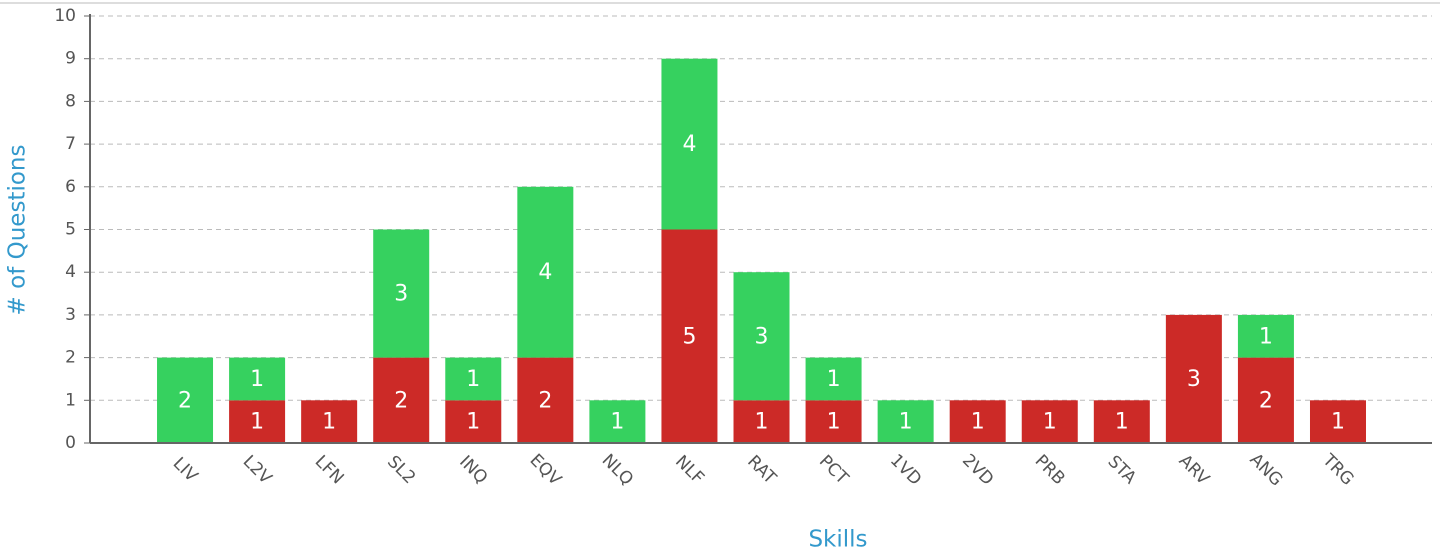  Describe the element at coordinates (905, 469) in the screenshot. I see `x-tick-label: 1VD` at that location.